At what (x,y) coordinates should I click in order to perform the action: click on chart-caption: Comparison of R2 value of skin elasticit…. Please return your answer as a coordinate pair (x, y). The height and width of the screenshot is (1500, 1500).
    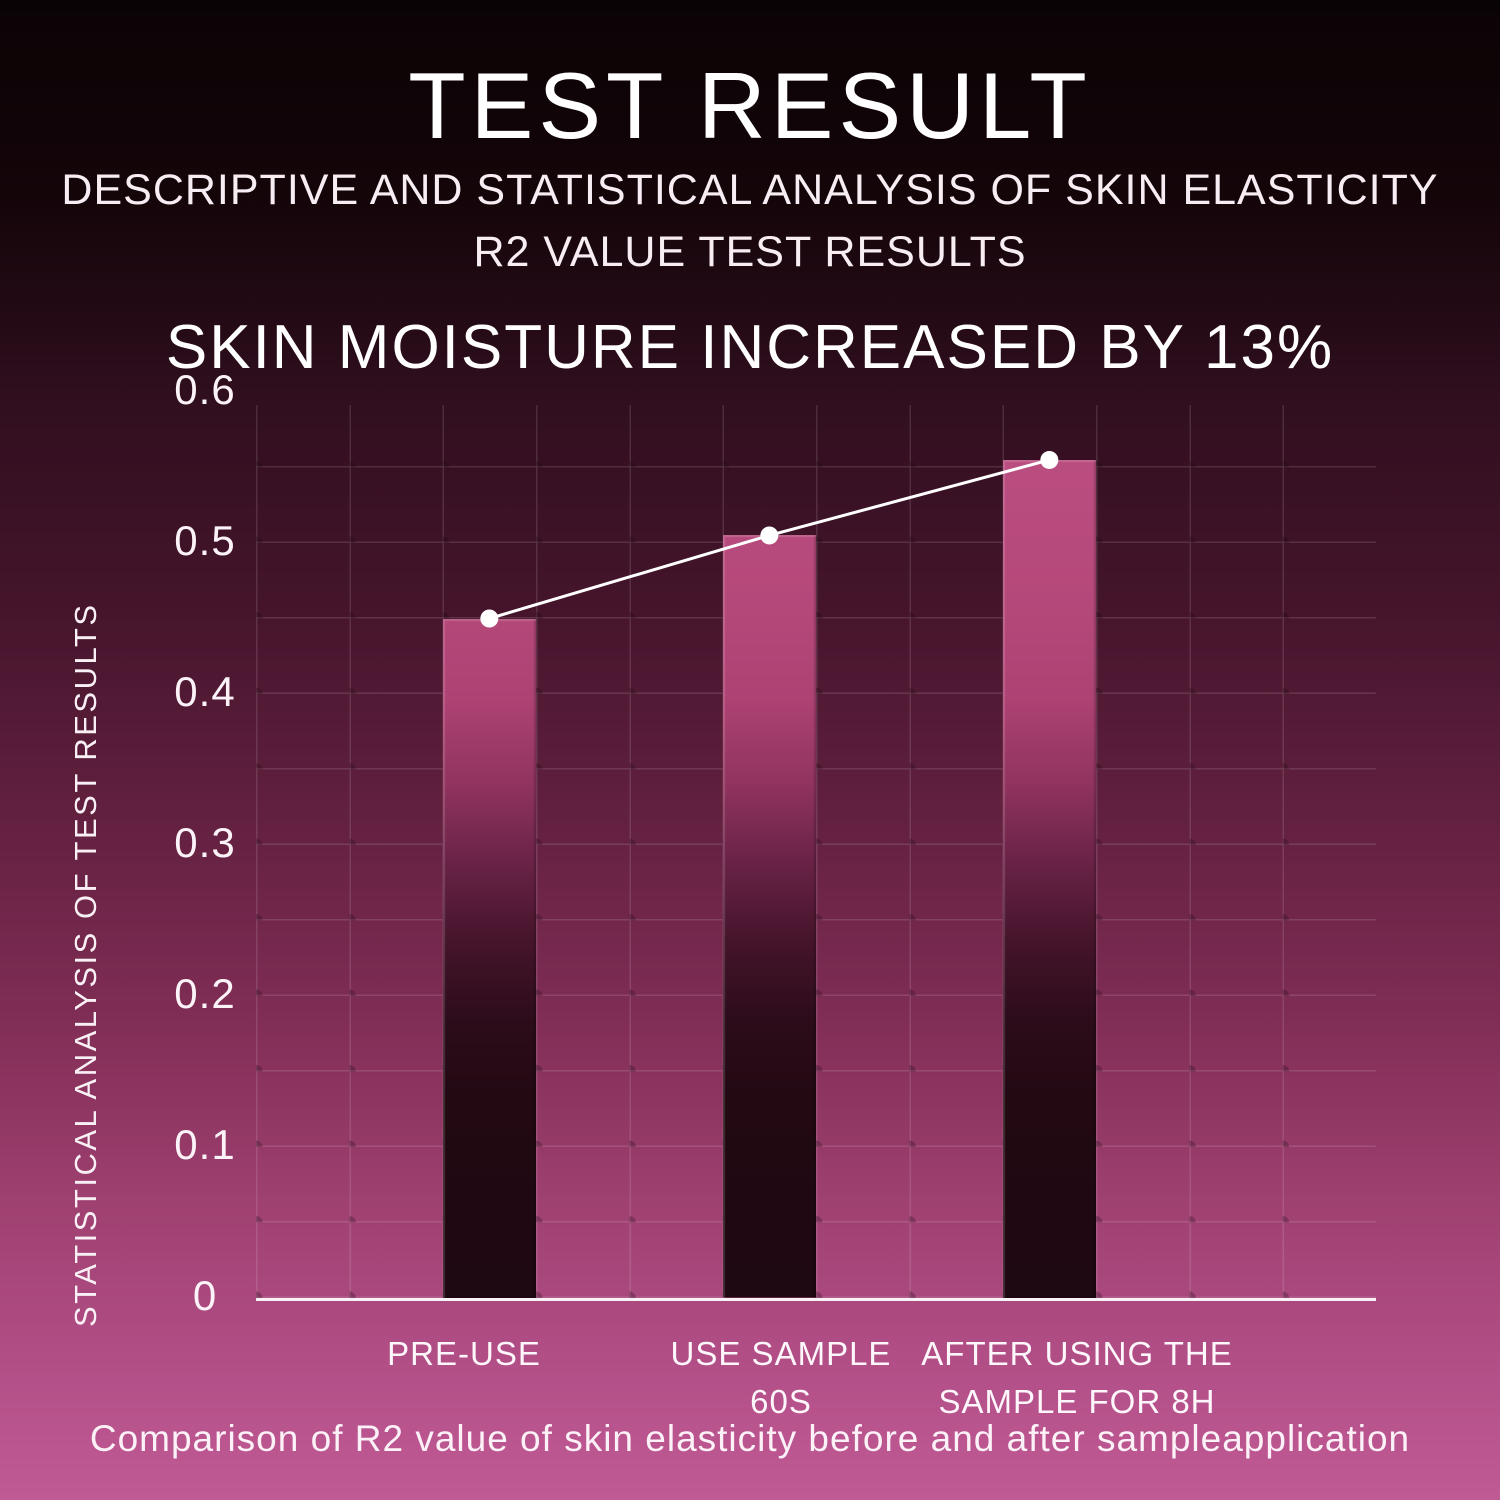
    Looking at the image, I should click on (750, 1438).